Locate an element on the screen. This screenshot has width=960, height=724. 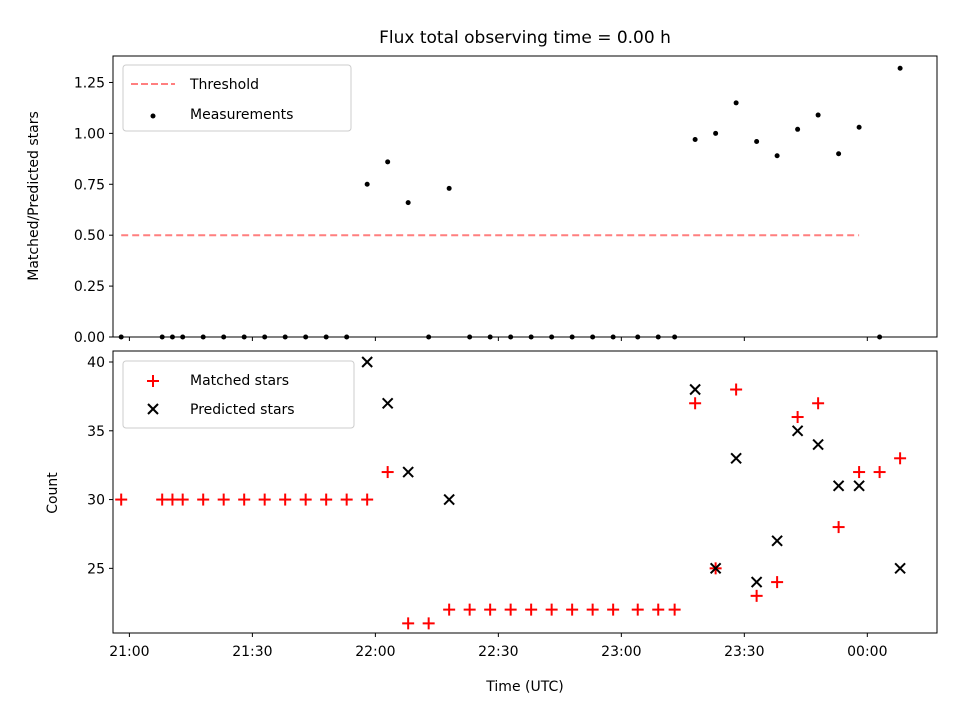
bot-plot-xtick-label: 23:00 is located at coordinates (621, 652).